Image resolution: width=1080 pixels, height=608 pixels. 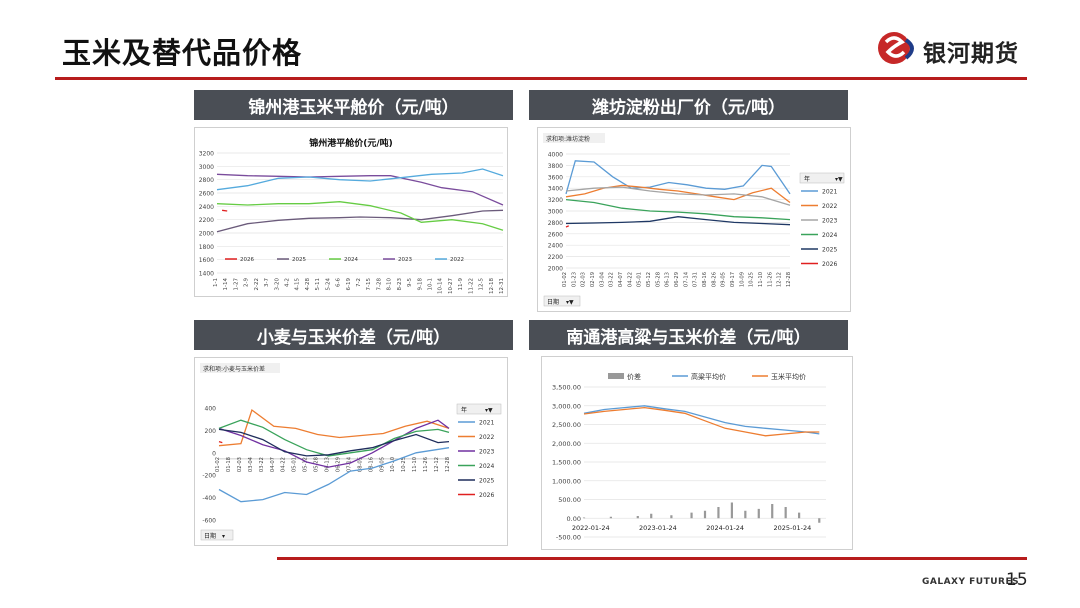 I want to click on panel-header-wheat-corn: 小麦与玉米价差（元/吨）, so click(x=353, y=335).